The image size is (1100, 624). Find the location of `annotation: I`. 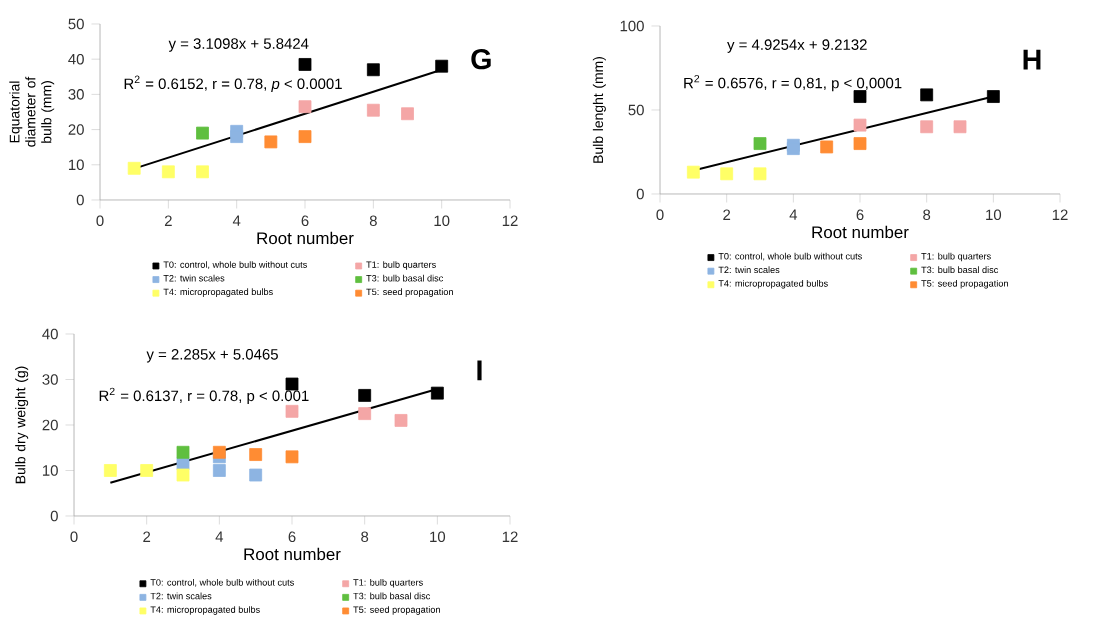

annotation: I is located at coordinates (479, 370).